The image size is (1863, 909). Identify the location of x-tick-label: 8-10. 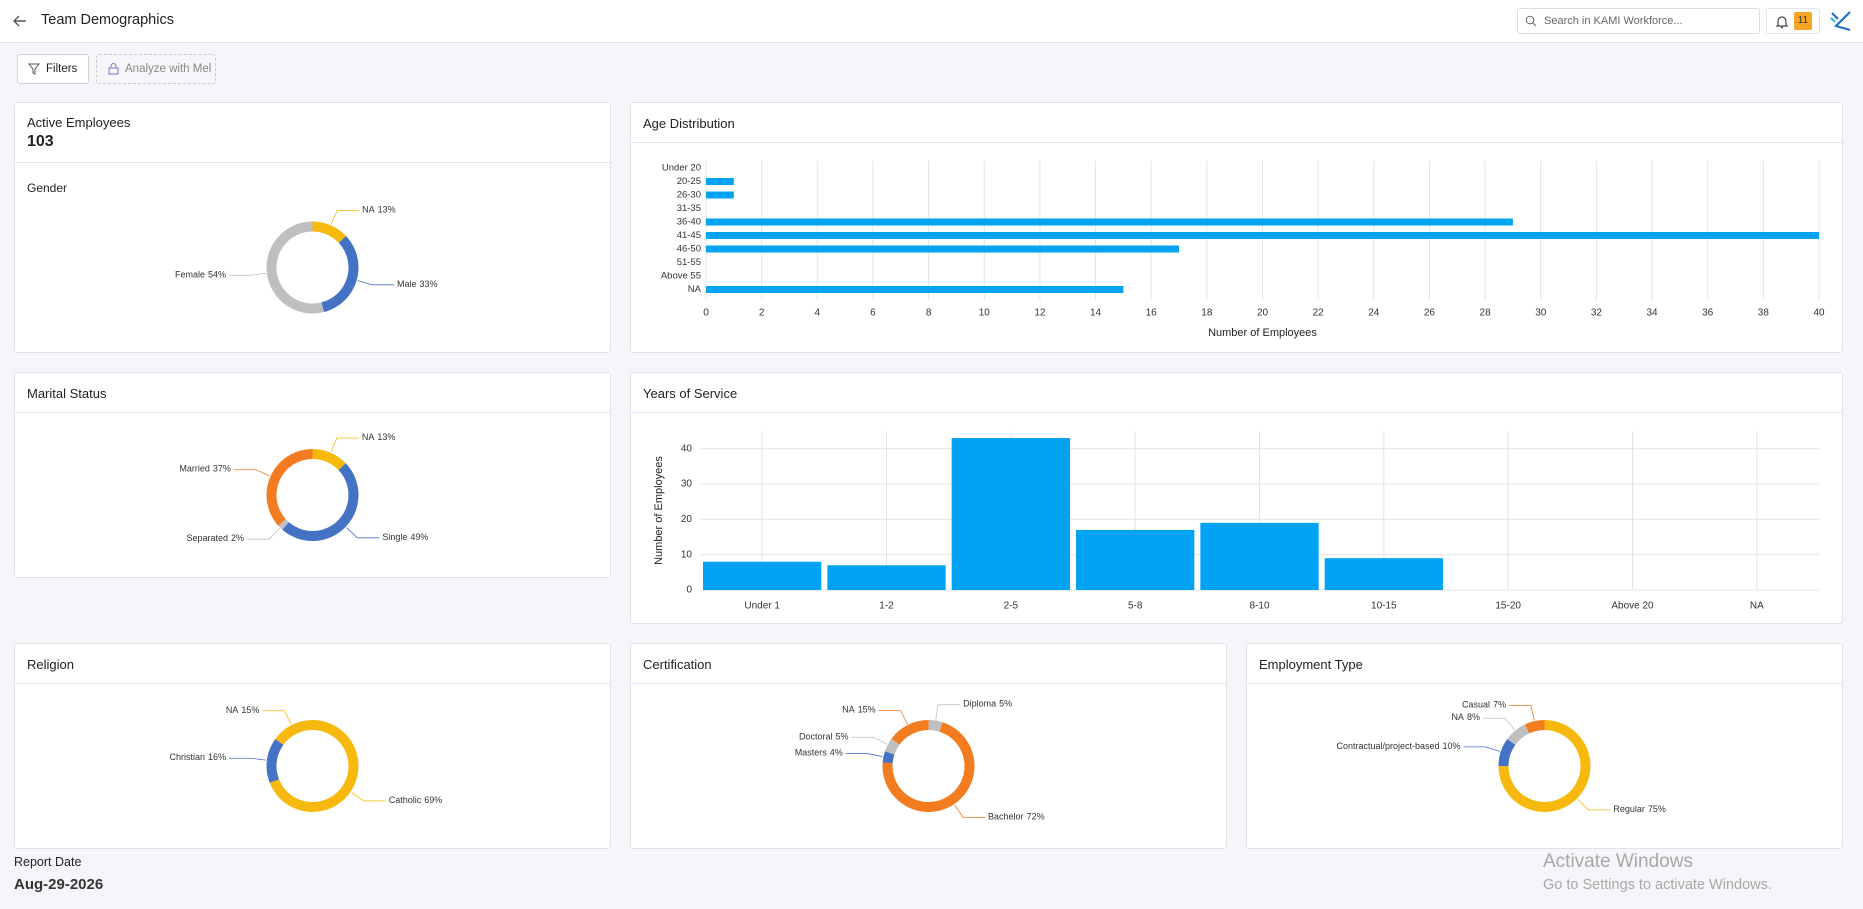
(1259, 606).